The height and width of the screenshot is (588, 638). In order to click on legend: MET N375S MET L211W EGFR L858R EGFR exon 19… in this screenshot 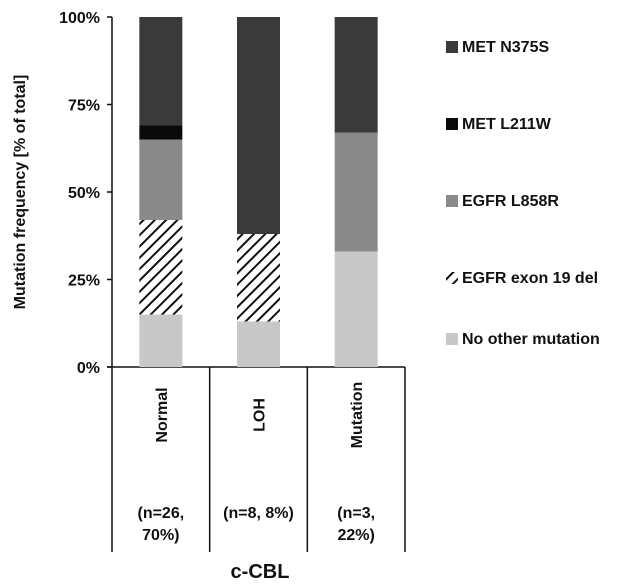, I will do `click(523, 193)`.